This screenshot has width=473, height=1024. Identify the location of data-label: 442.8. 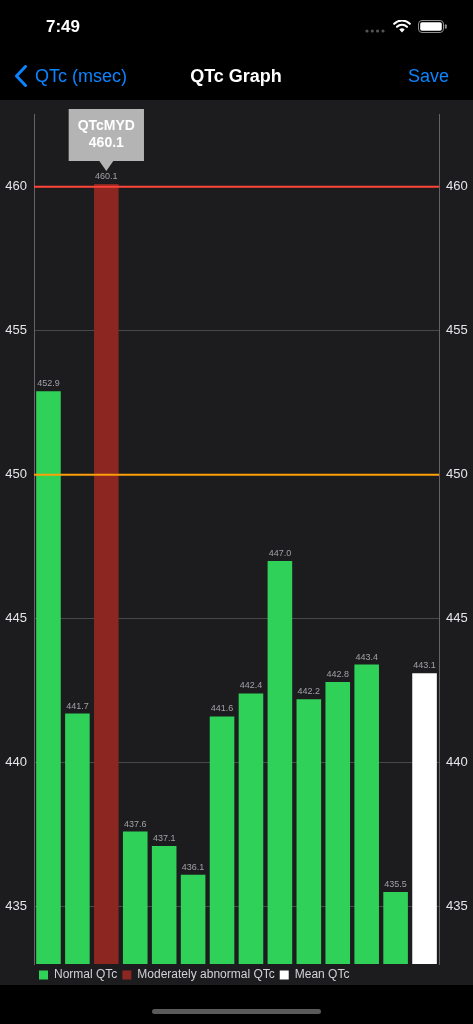
(338, 673).